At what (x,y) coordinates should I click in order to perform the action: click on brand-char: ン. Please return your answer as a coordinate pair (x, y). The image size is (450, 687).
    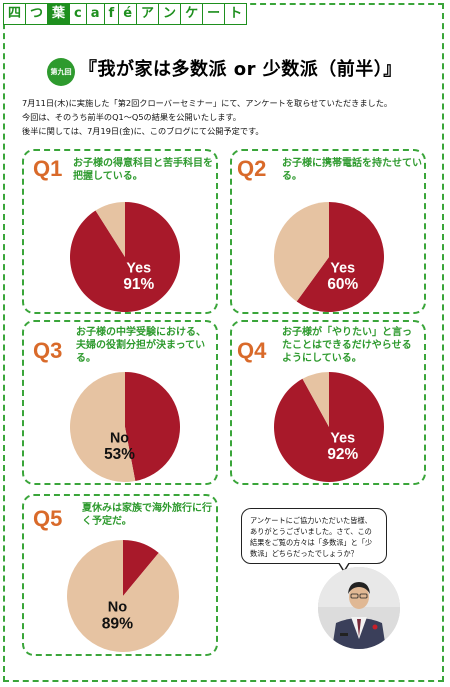
    Looking at the image, I should click on (170, 14).